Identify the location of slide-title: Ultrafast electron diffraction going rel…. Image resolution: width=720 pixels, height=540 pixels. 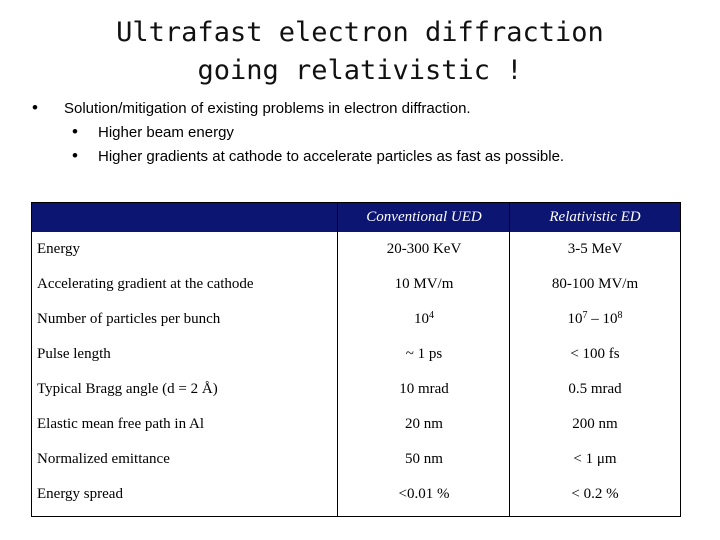
(360, 52).